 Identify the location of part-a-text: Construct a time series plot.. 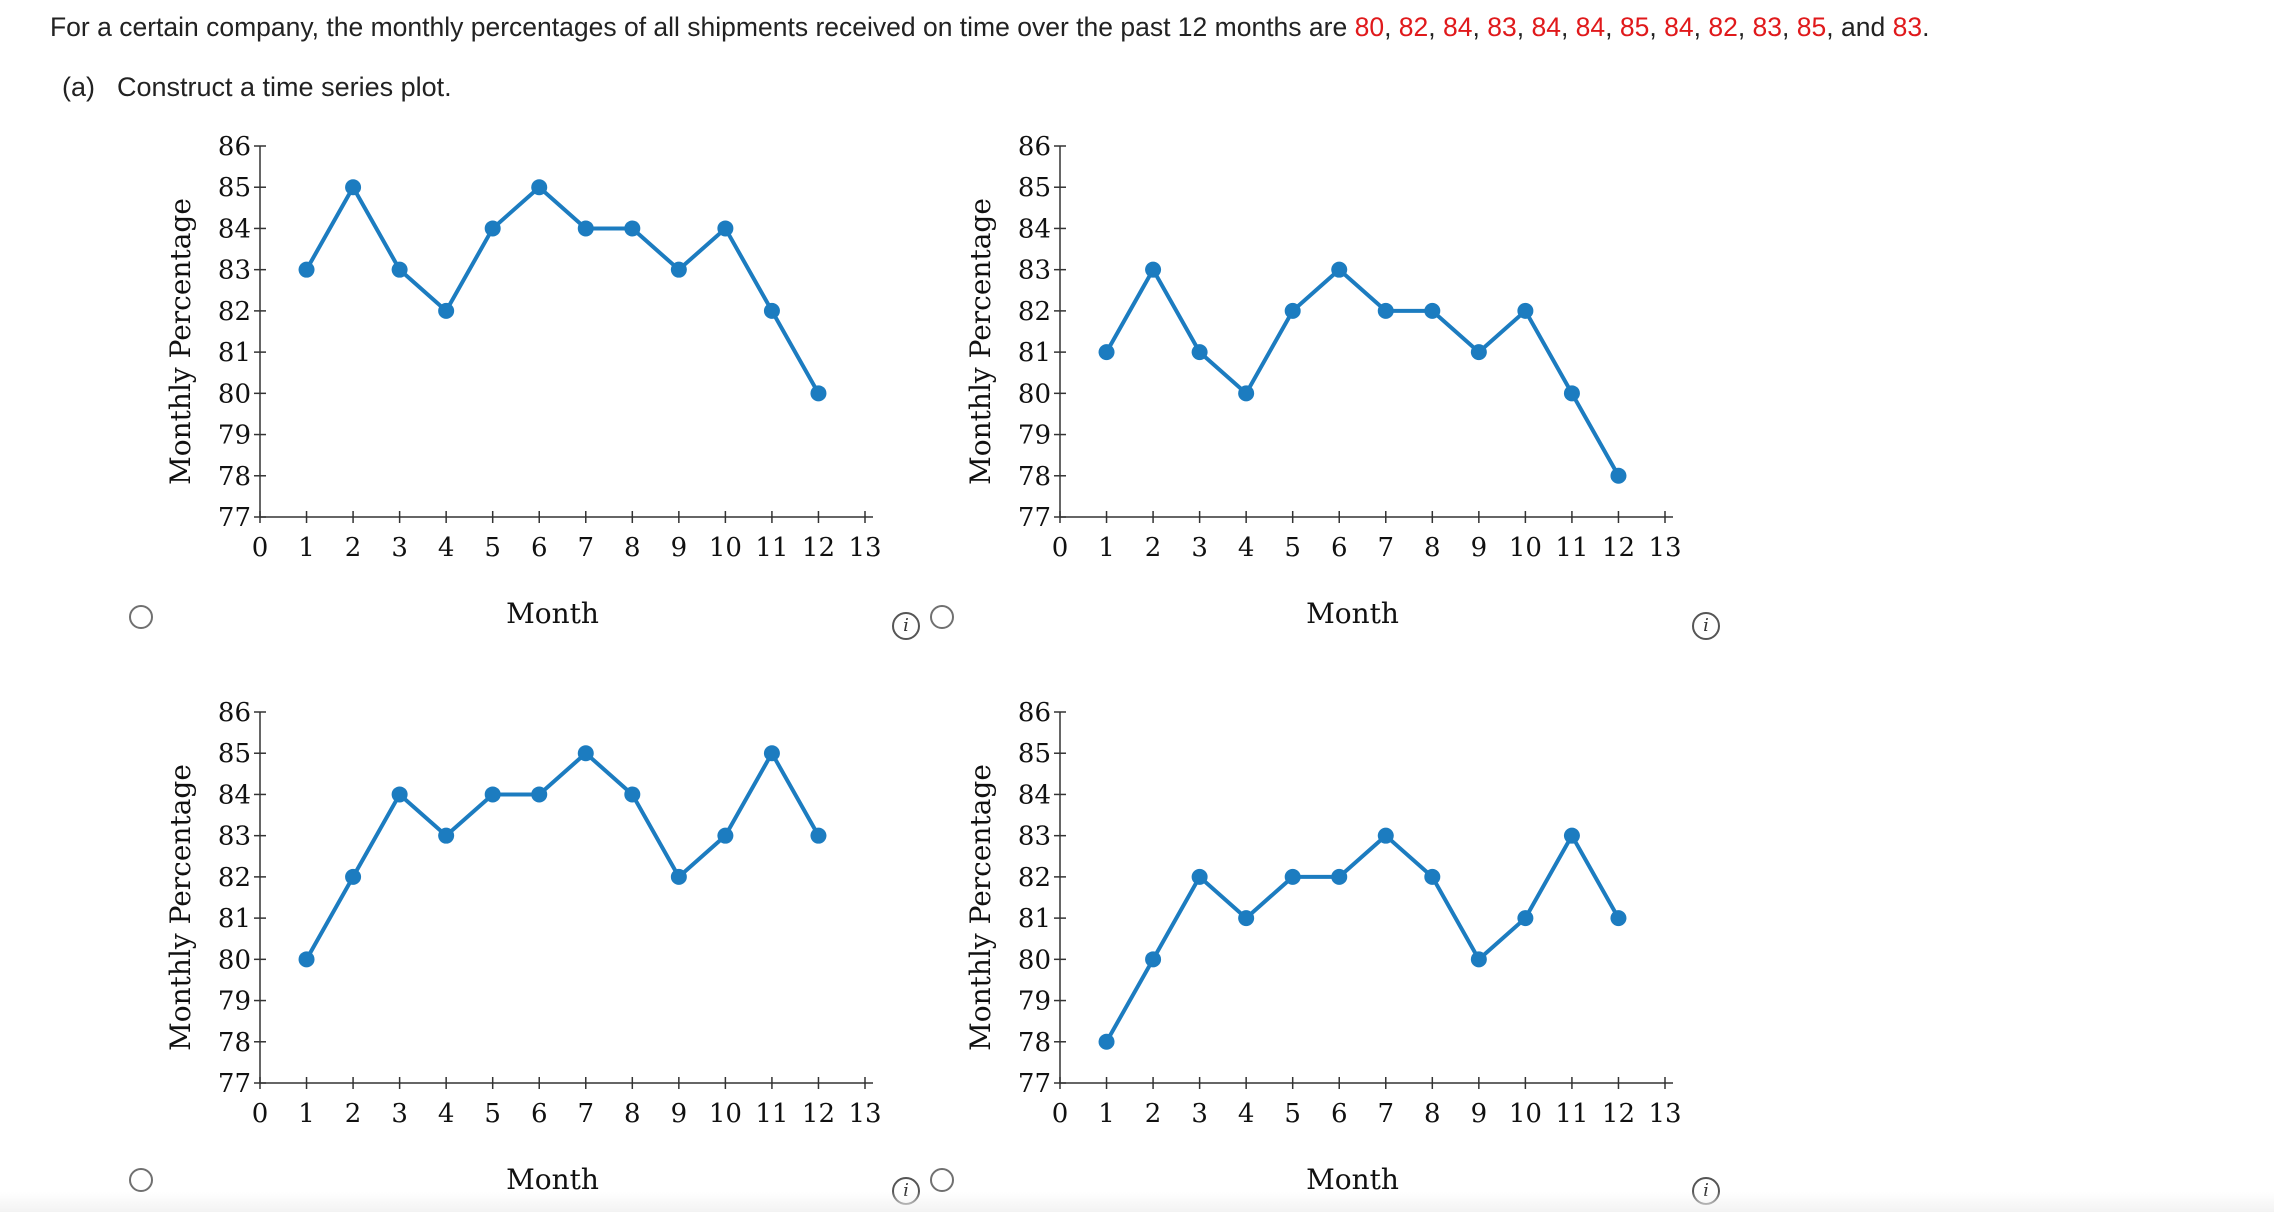
(284, 87).